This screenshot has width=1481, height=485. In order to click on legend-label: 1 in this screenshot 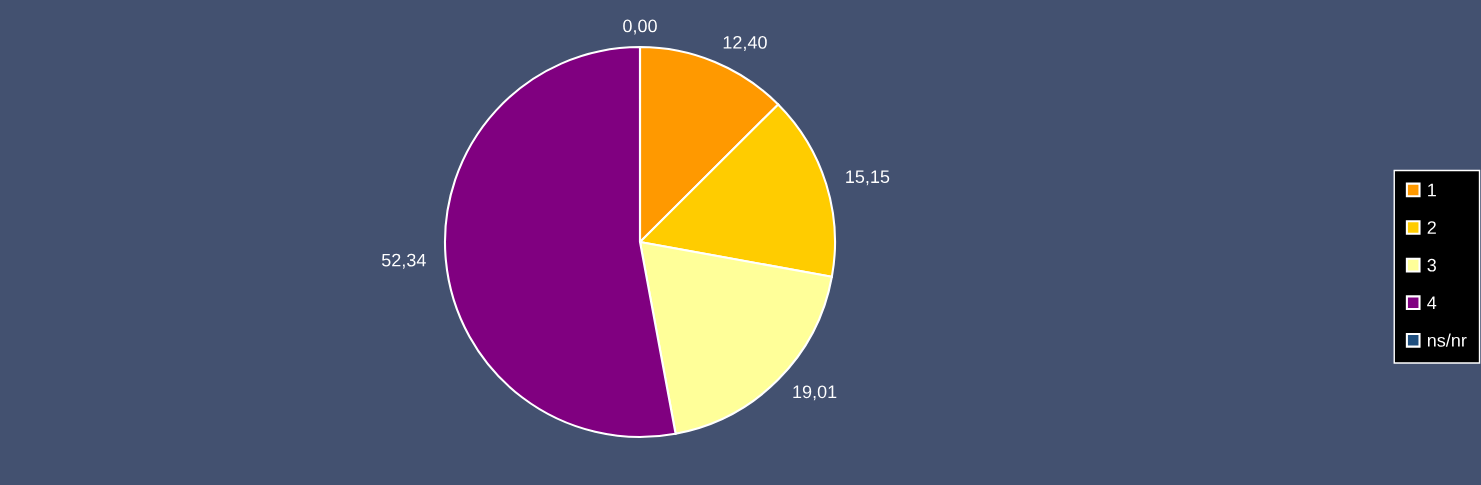, I will do `click(1432, 190)`.